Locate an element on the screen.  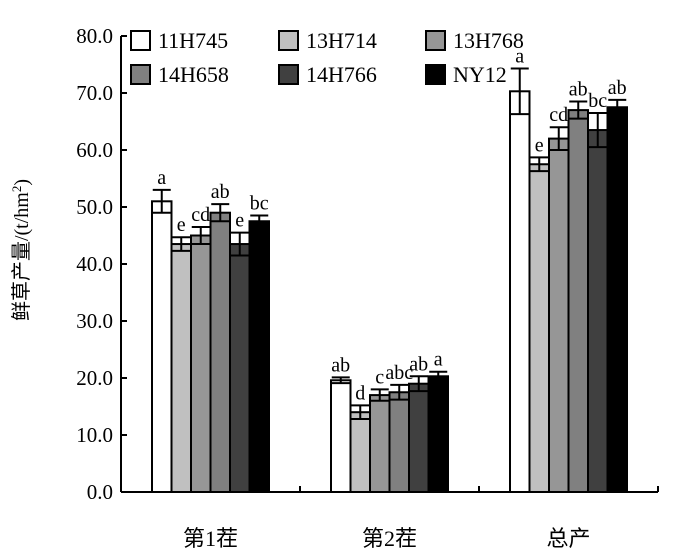
y-tick-label: 70.0 is located at coordinates (94, 93).